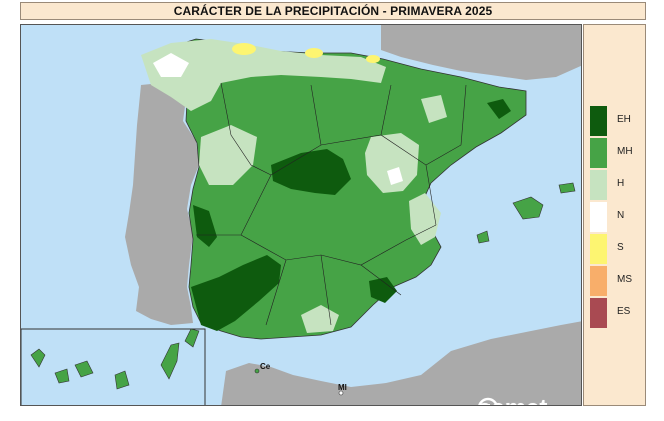  Describe the element at coordinates (499, 109) in the screenshot. I see `eh-zone-northeast` at that location.